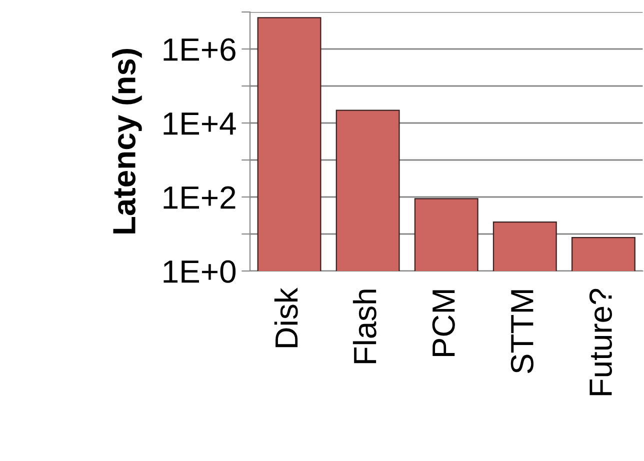 This screenshot has width=644, height=461. I want to click on y-tick-label: 1E+0, so click(200, 271).